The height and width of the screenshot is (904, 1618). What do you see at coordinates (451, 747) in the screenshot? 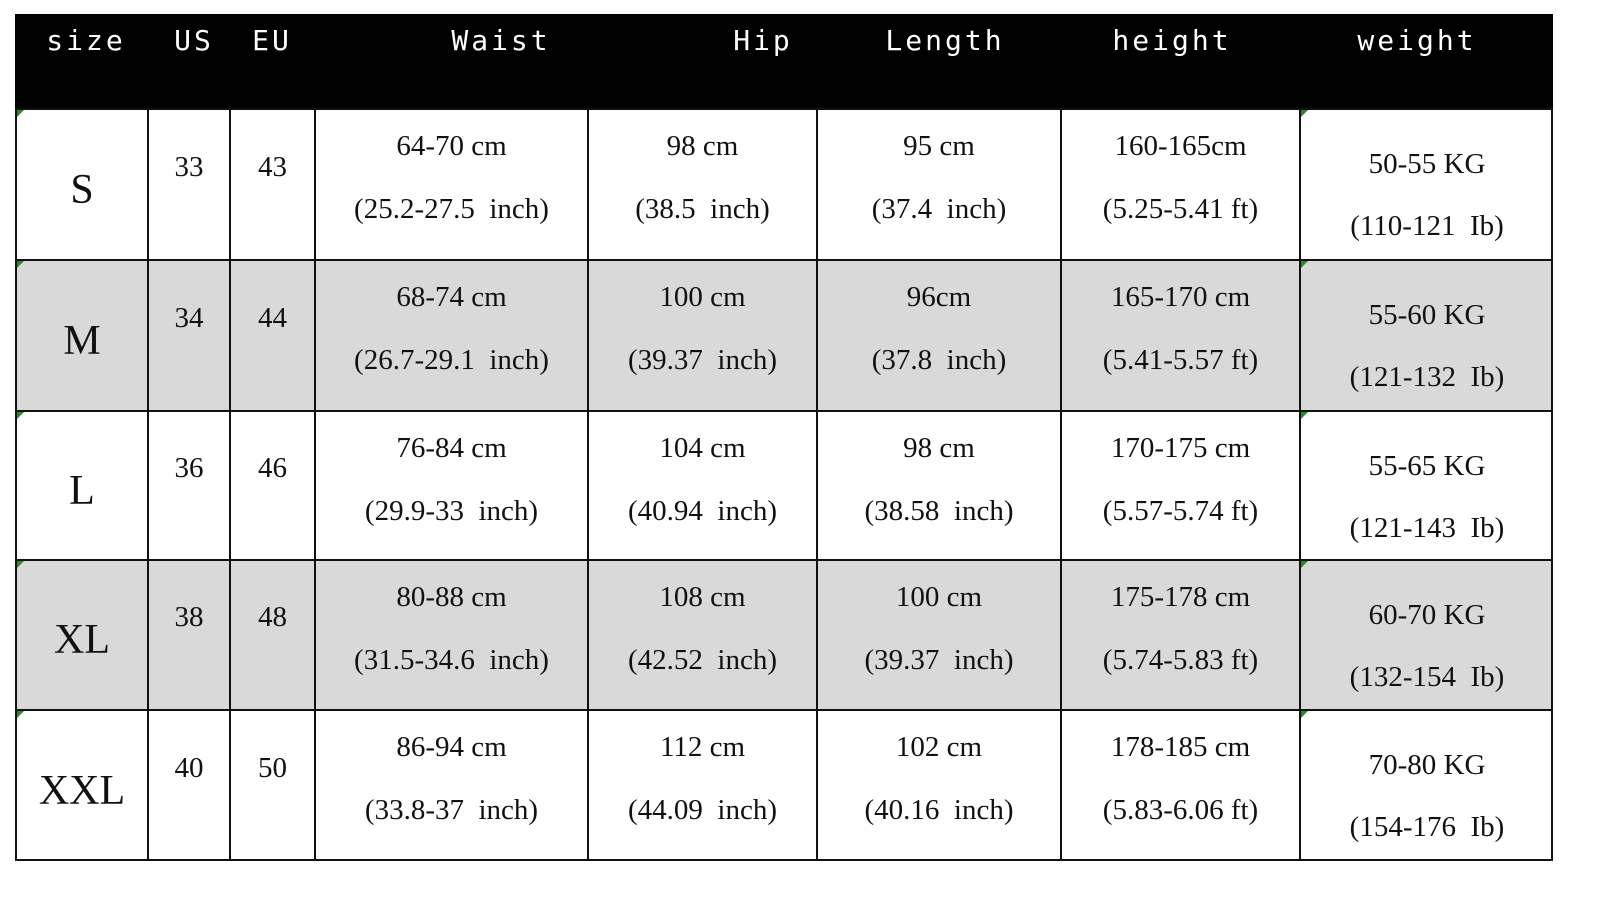
I see `waist-metric: 86-94 cm` at bounding box center [451, 747].